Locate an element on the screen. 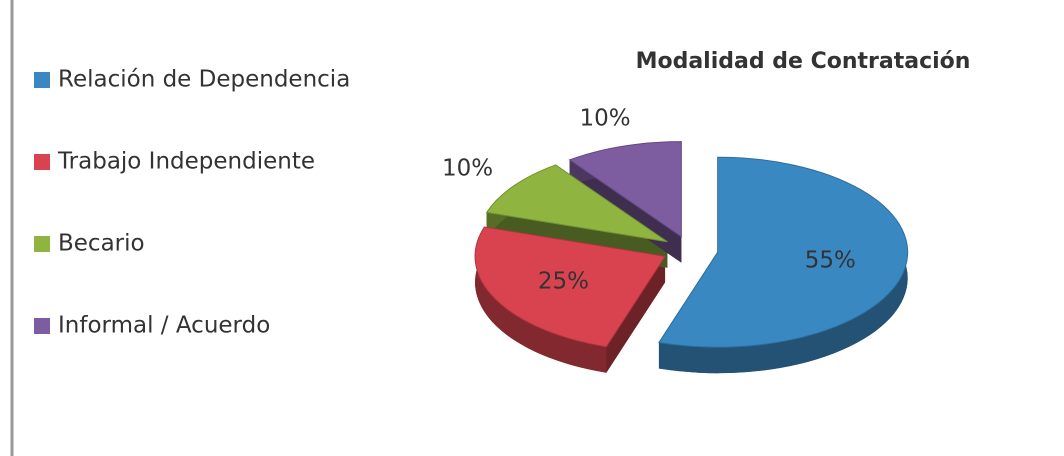 This screenshot has height=456, width=1064. chart-title: Modalidad de Contratación is located at coordinates (803, 61).